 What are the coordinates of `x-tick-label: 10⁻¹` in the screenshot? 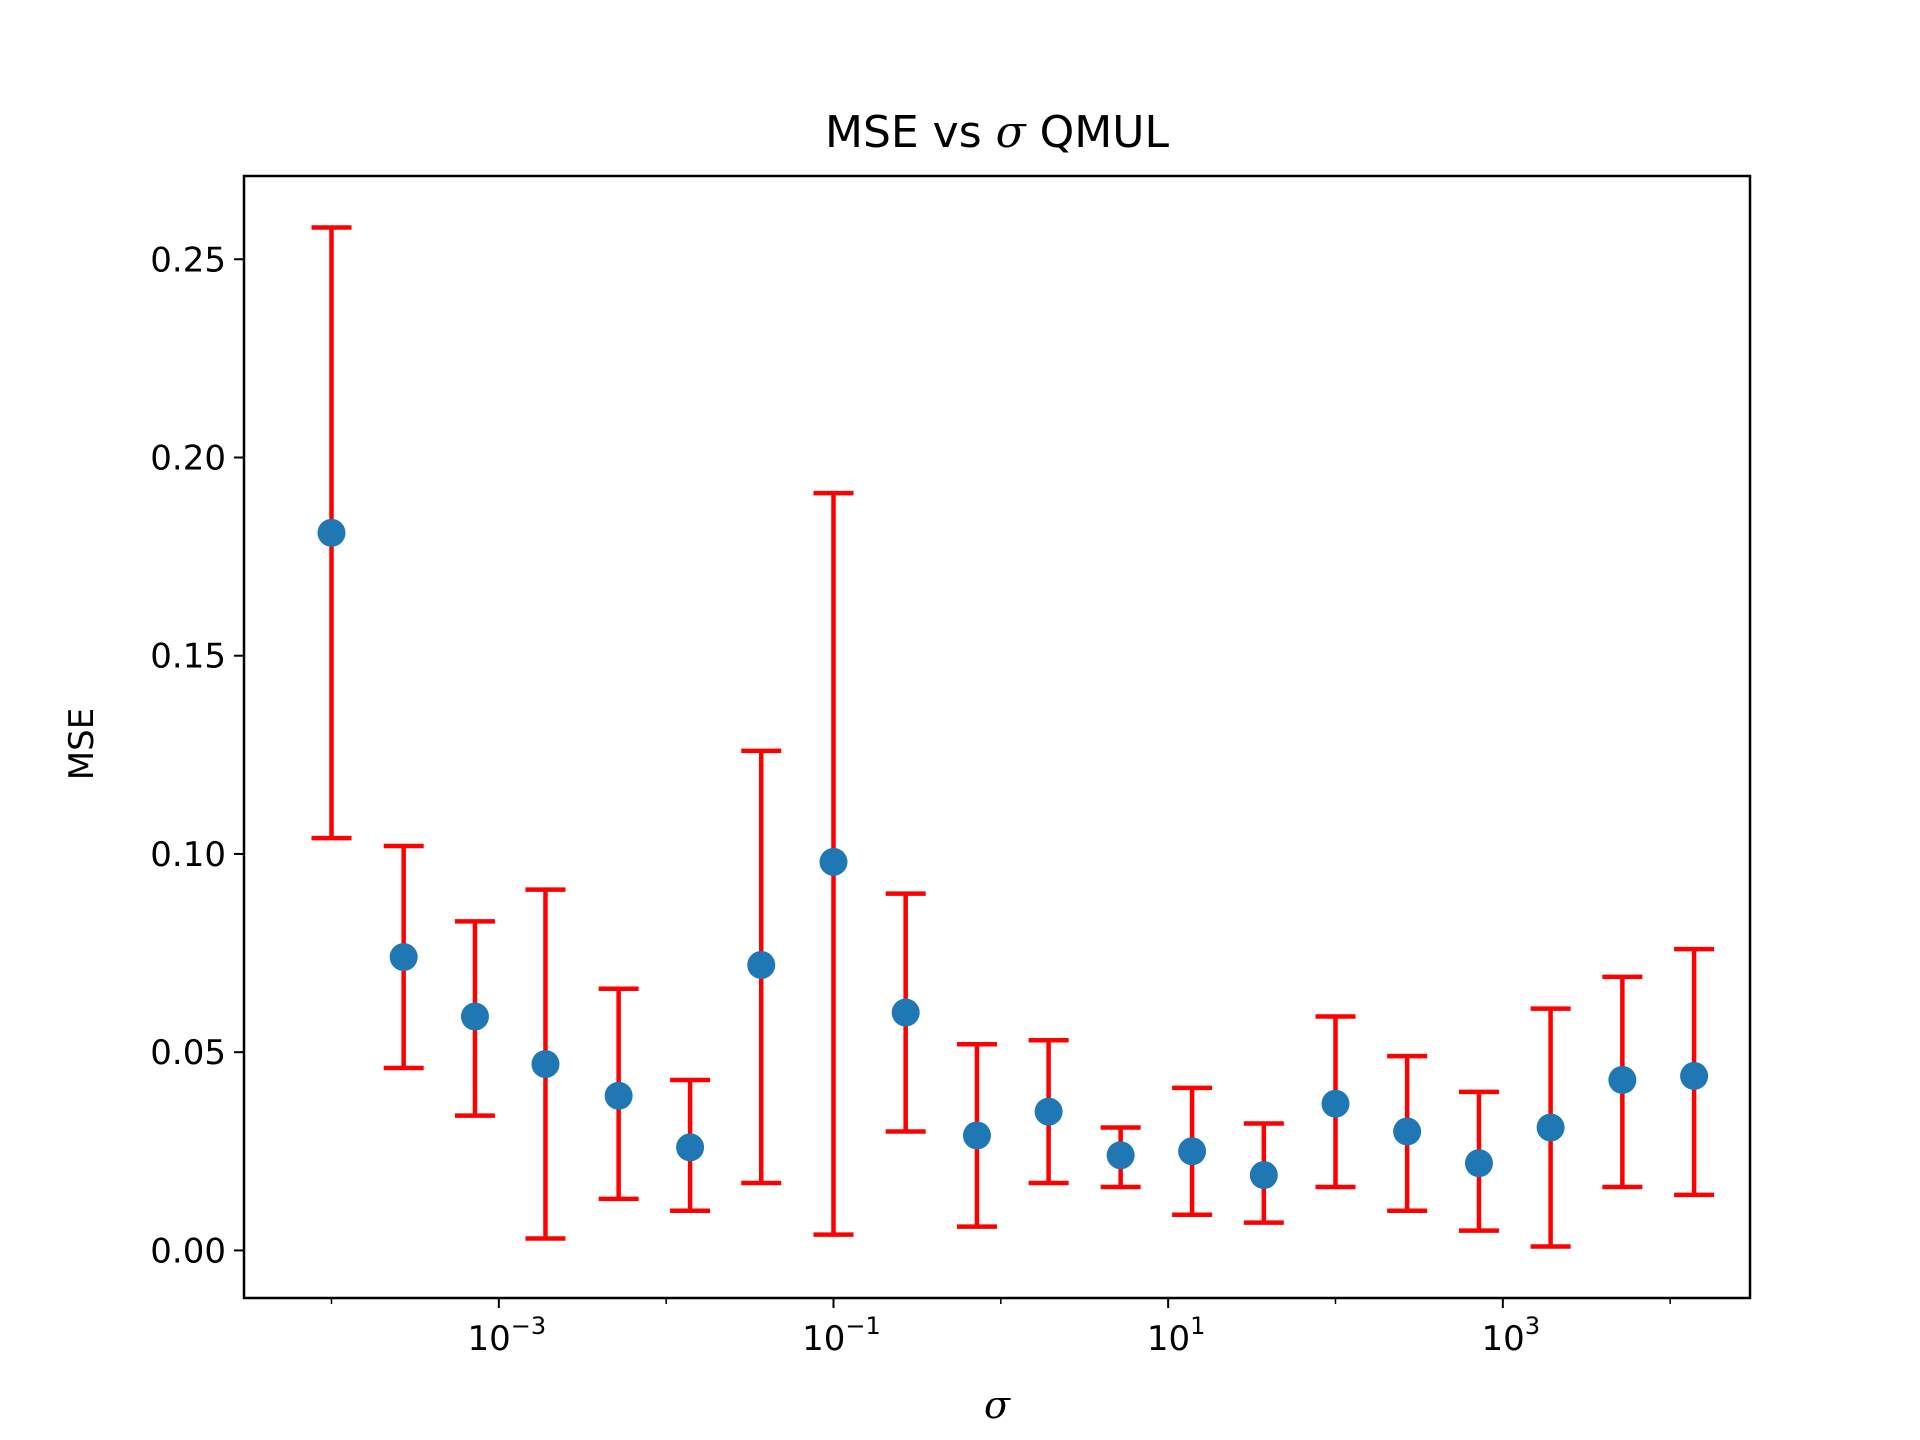 It's located at (841, 1335).